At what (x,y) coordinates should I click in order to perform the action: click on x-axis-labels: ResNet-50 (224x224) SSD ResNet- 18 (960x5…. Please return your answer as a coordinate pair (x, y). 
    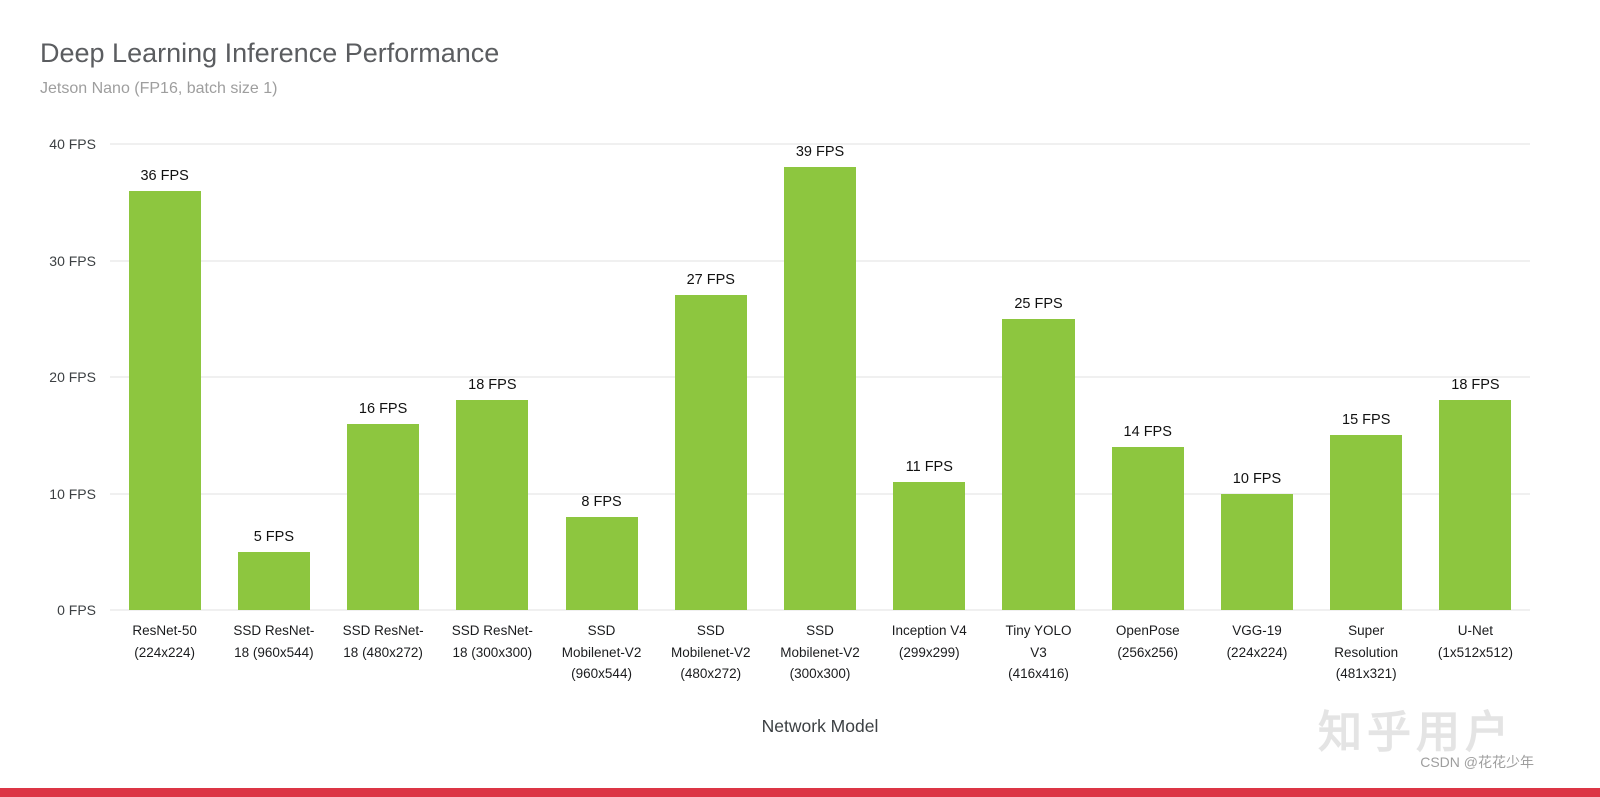
    Looking at the image, I should click on (820, 652).